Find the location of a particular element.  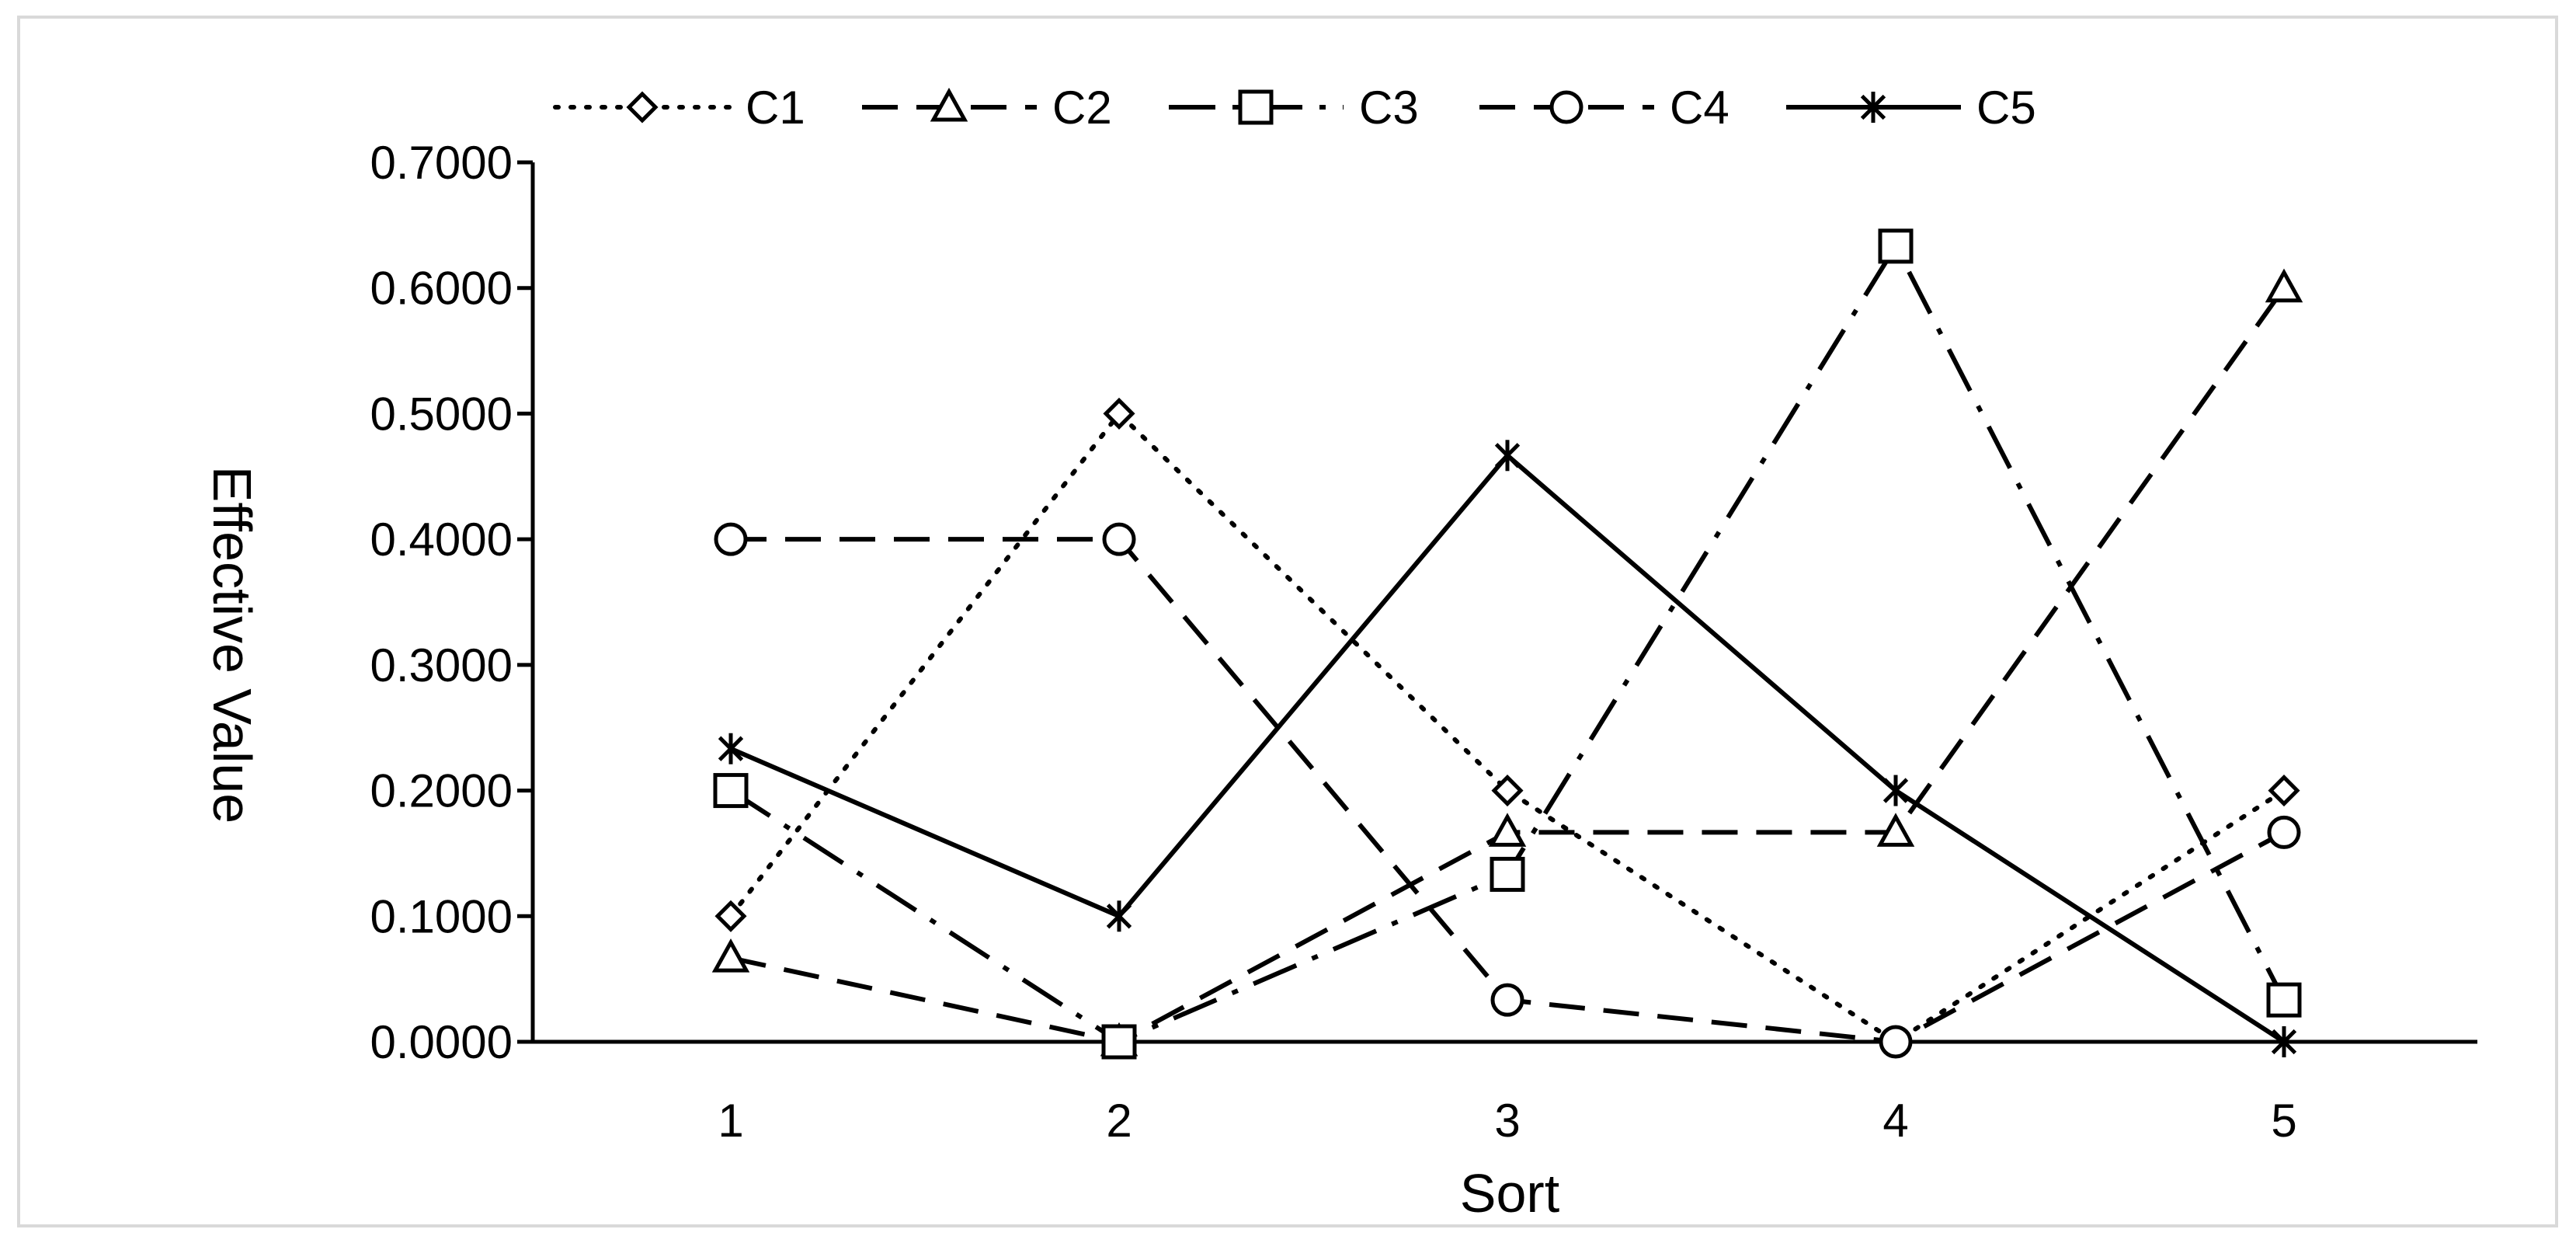

legend-item-c3: C3 is located at coordinates (1294, 108).